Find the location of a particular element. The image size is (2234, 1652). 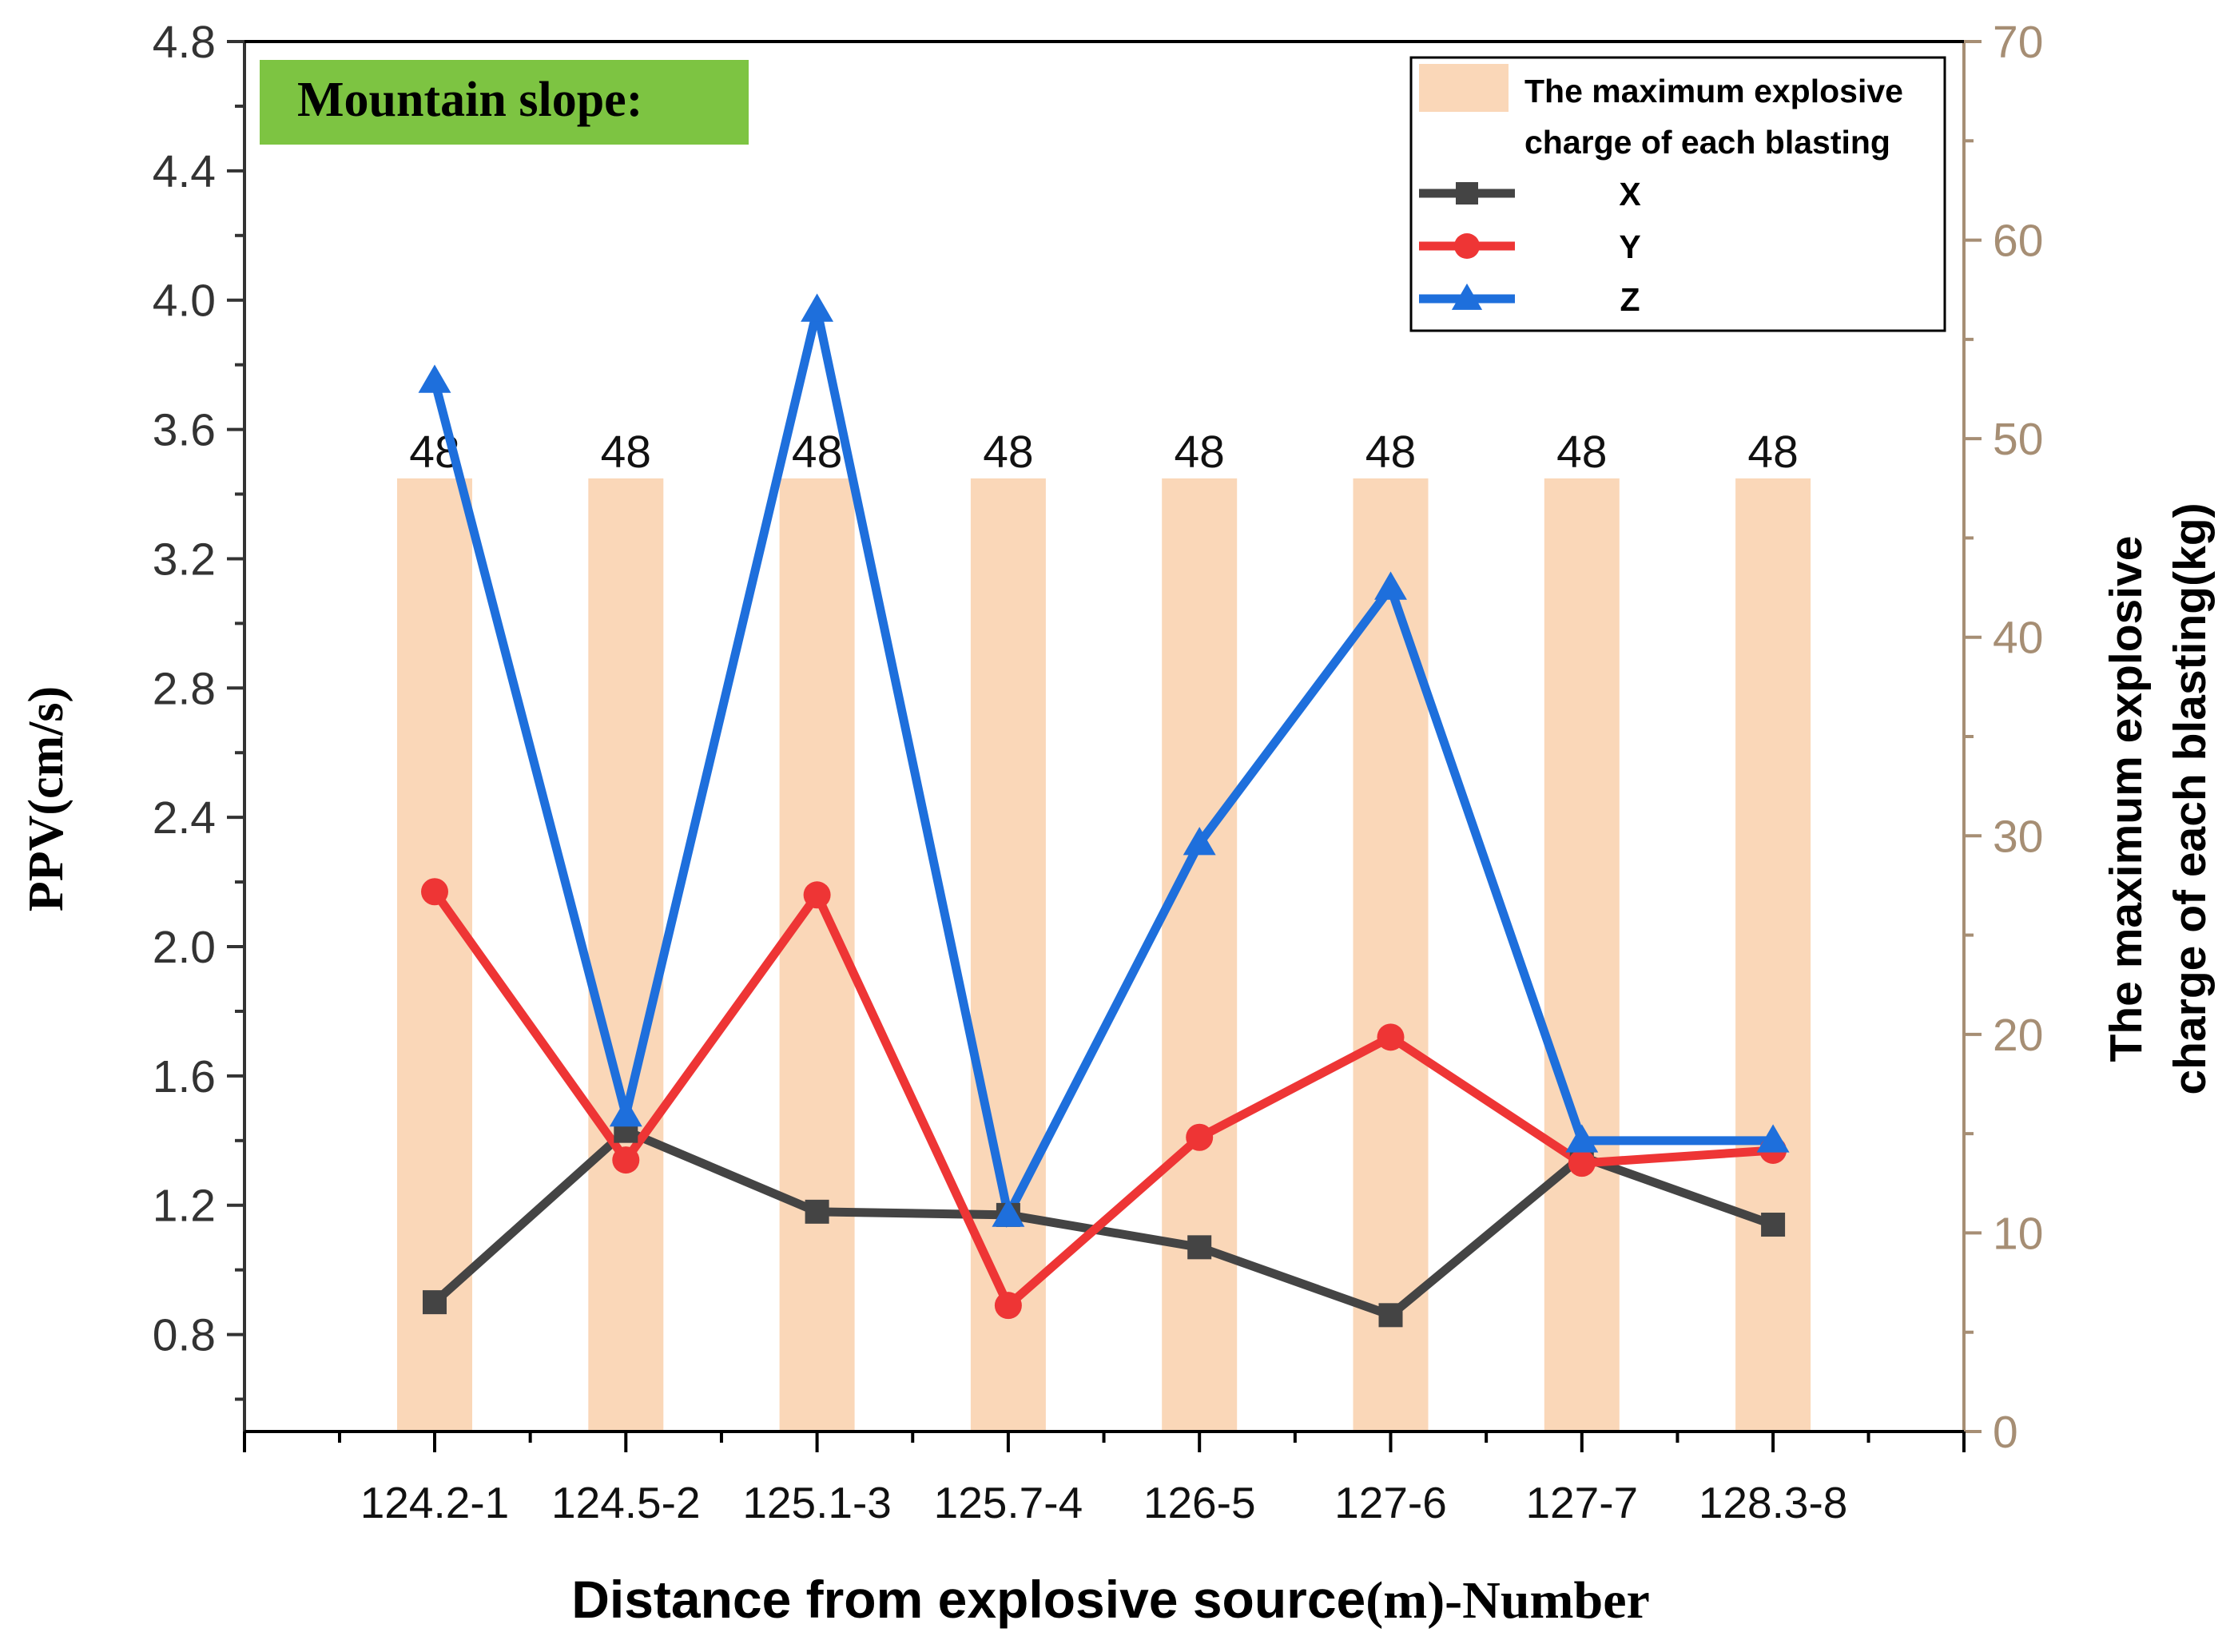

x-tick-label: 126-5 is located at coordinates (1199, 1502).